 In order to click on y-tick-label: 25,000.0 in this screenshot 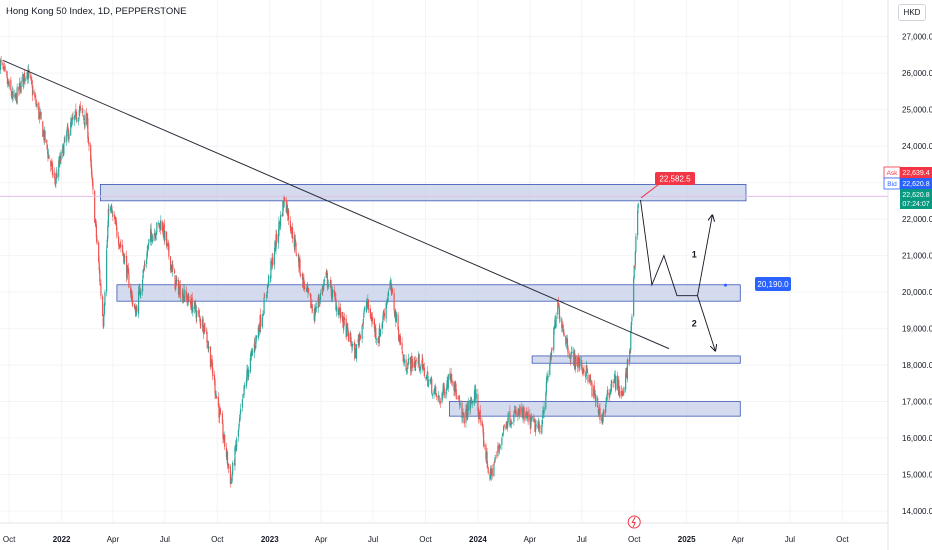, I will do `click(917, 110)`.